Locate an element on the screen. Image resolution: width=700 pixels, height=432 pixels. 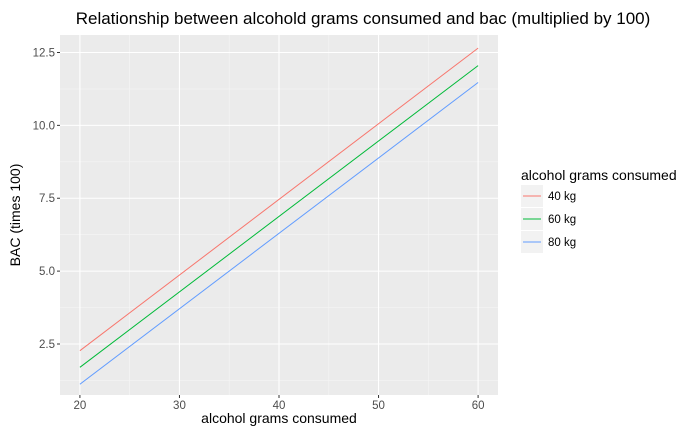
legend-items: 40 kg 60 kg 80 kg is located at coordinates (548, 219).